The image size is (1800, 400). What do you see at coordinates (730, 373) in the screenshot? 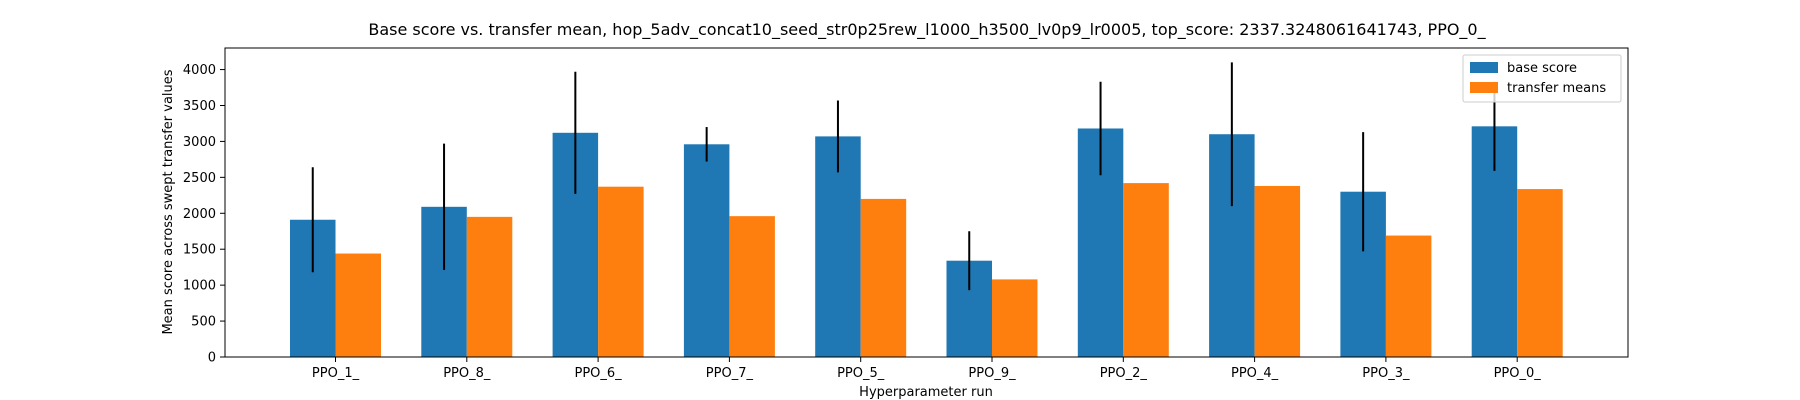
I see `x-tick-label: PPO_7_` at bounding box center [730, 373].